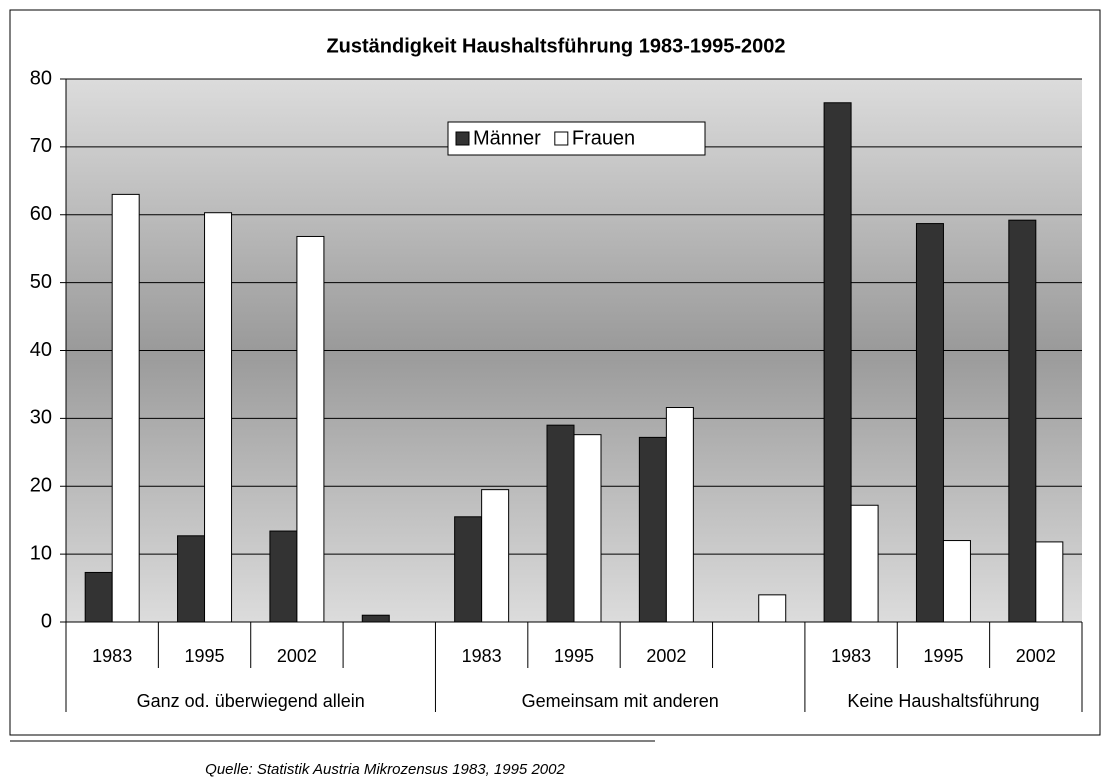 Image resolution: width=1112 pixels, height=784 pixels. I want to click on y-tick-label: 50, so click(41, 282).